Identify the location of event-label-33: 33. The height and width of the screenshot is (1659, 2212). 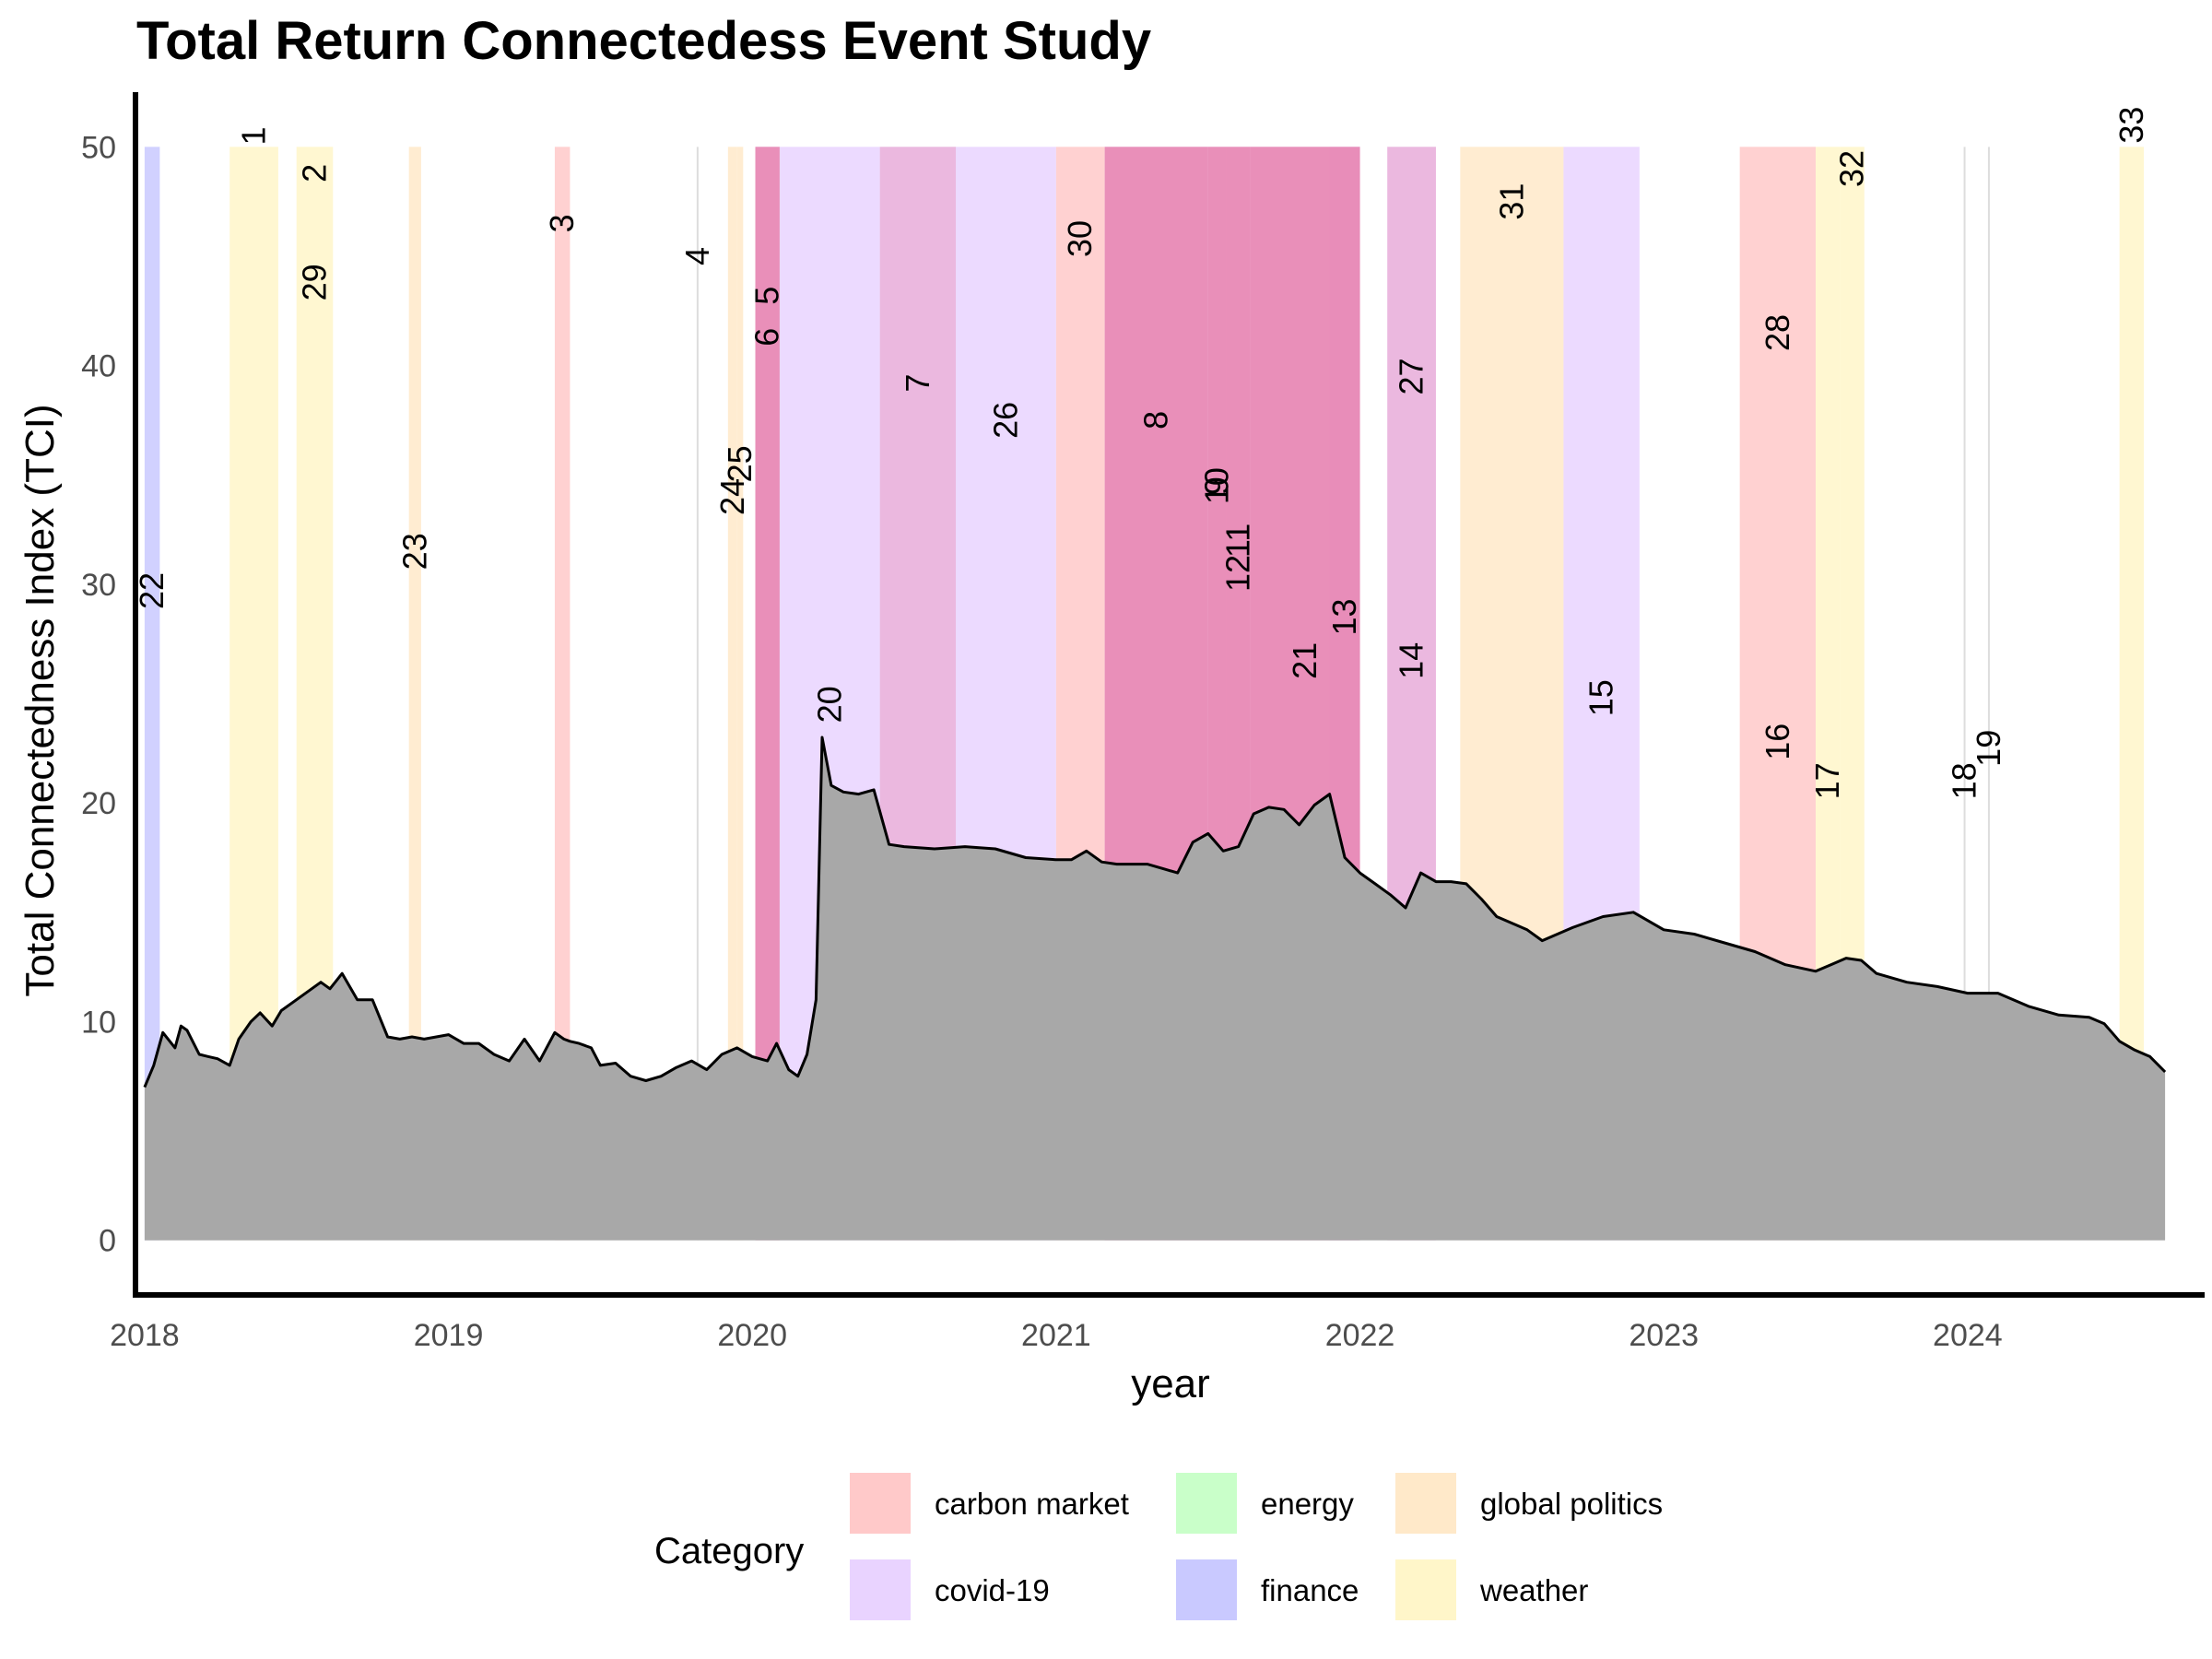
(2131, 125).